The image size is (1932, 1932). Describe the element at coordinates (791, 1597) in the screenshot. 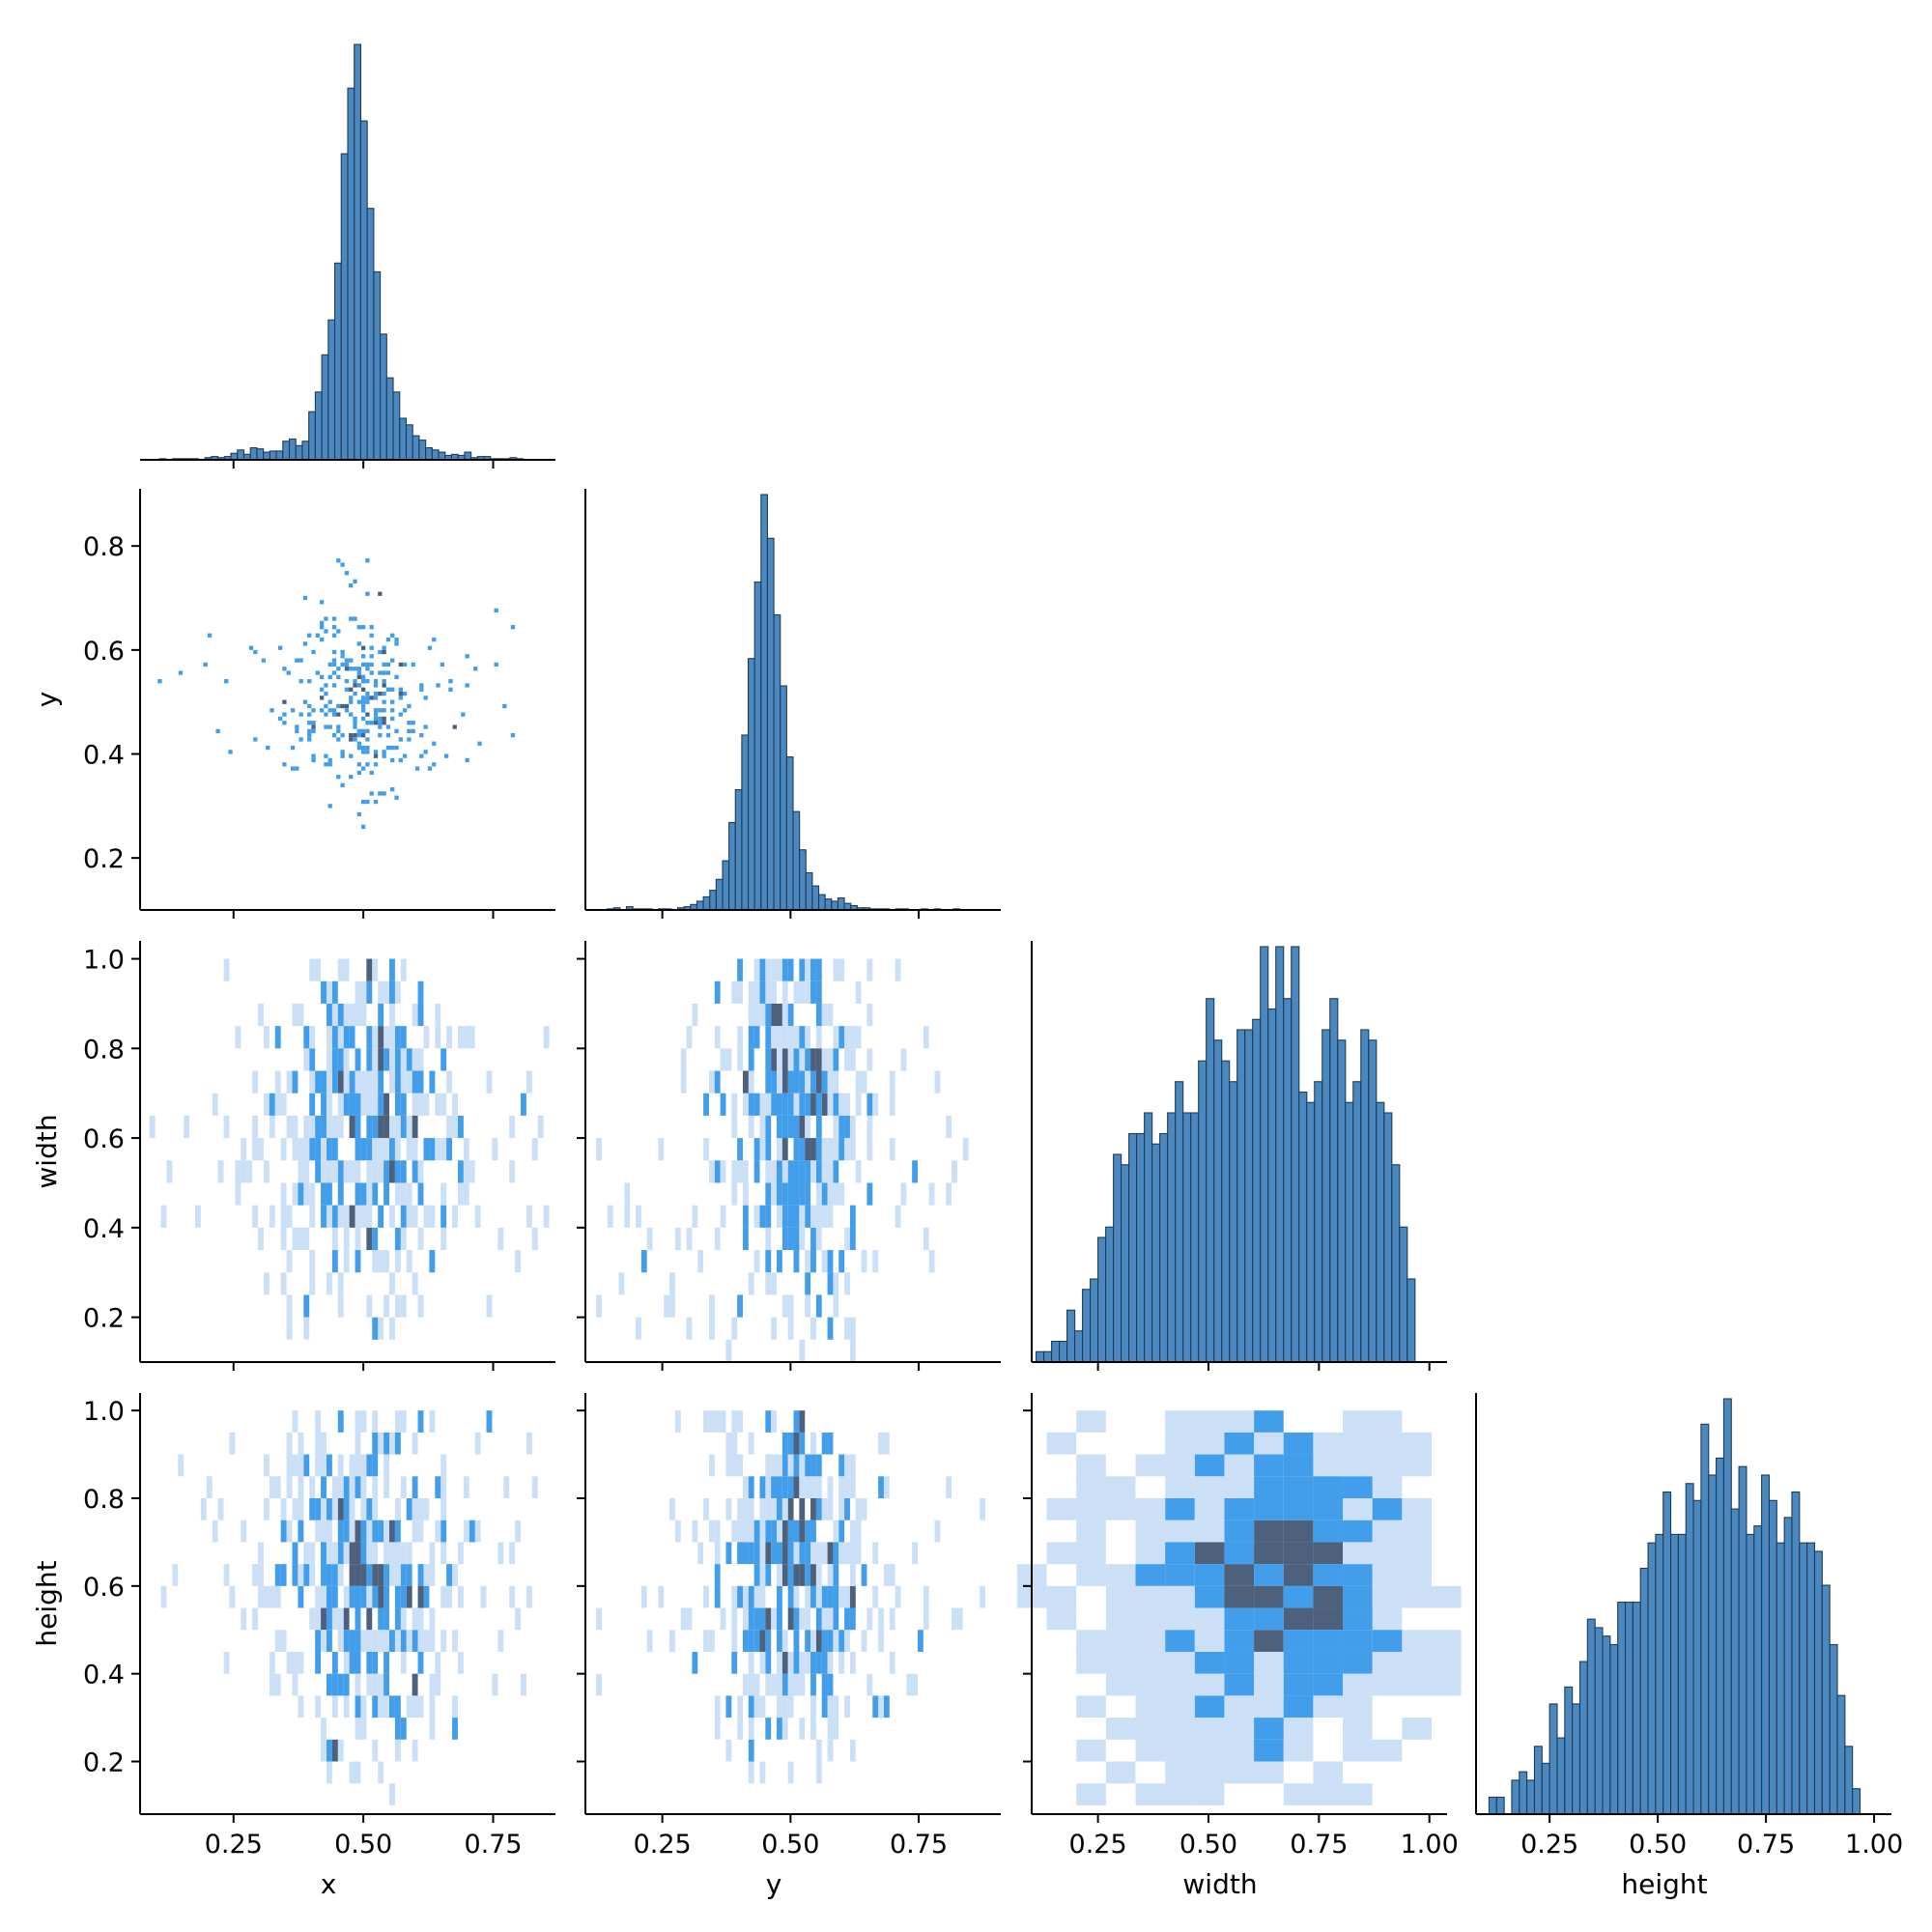

I see `heatmap-y-vs-height` at that location.